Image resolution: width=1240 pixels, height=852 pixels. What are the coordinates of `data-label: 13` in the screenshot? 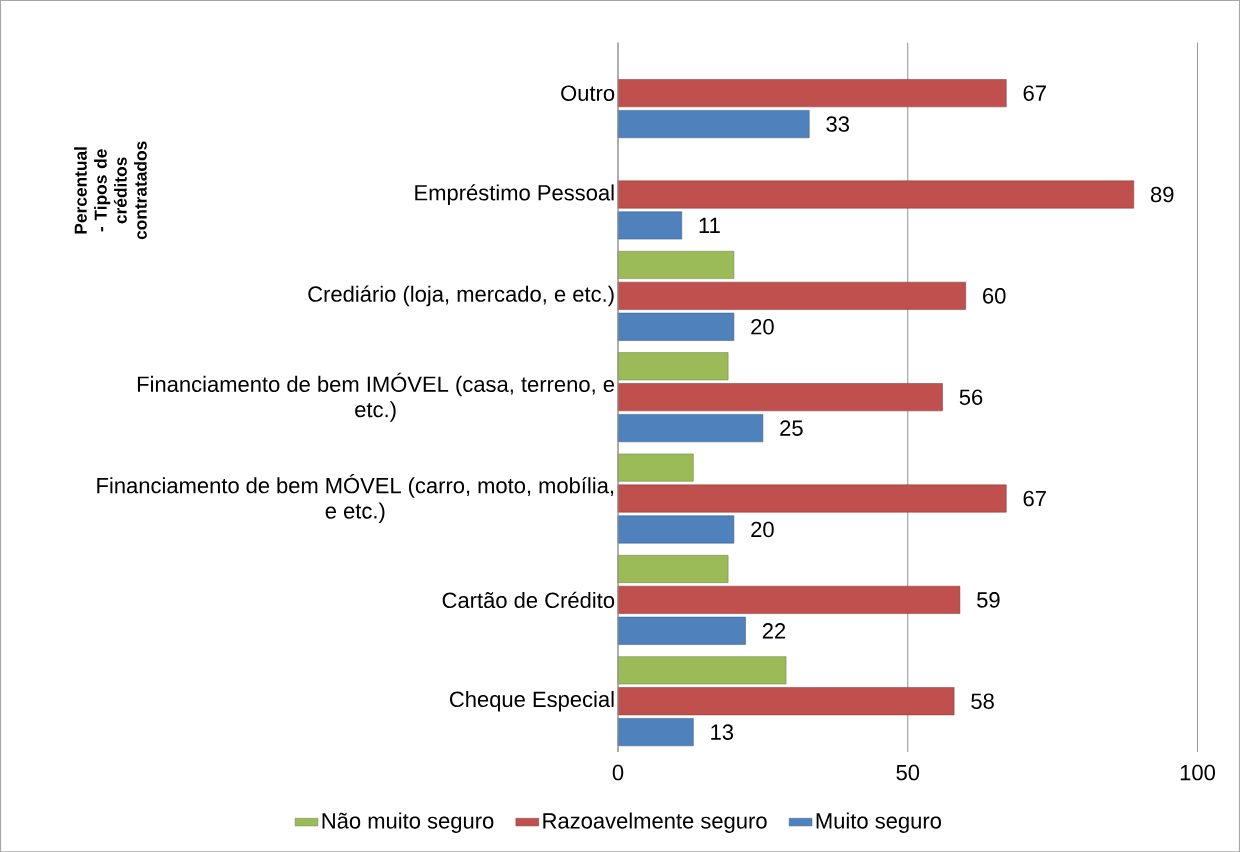 It's located at (722, 732).